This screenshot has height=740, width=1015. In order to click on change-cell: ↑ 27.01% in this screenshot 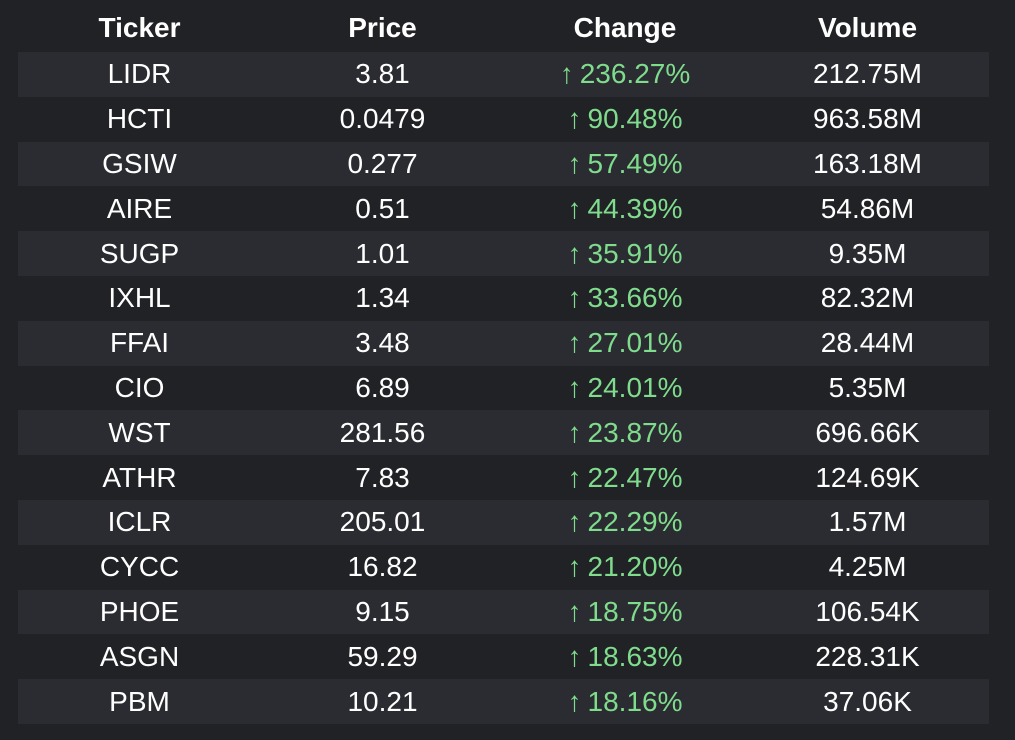, I will do `click(625, 343)`.